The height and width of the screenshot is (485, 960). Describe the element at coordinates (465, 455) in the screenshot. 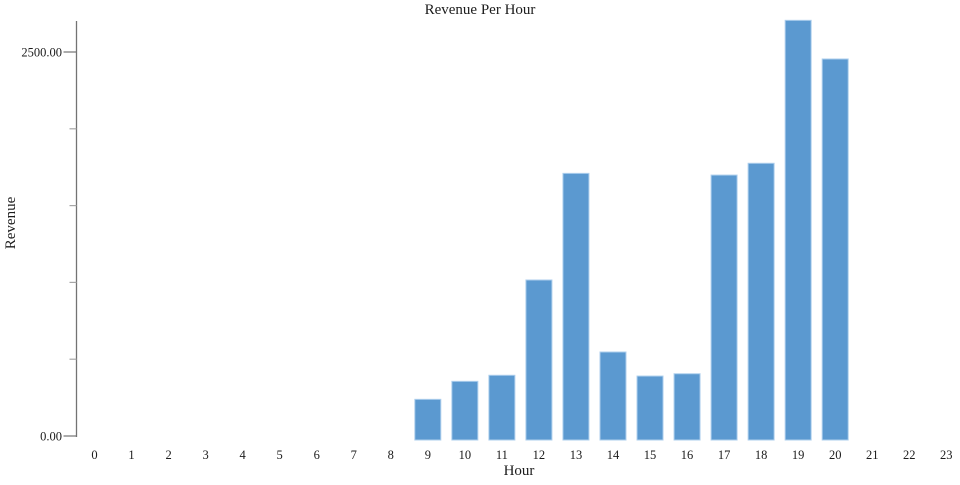

I see `x-tick-label: 10` at that location.